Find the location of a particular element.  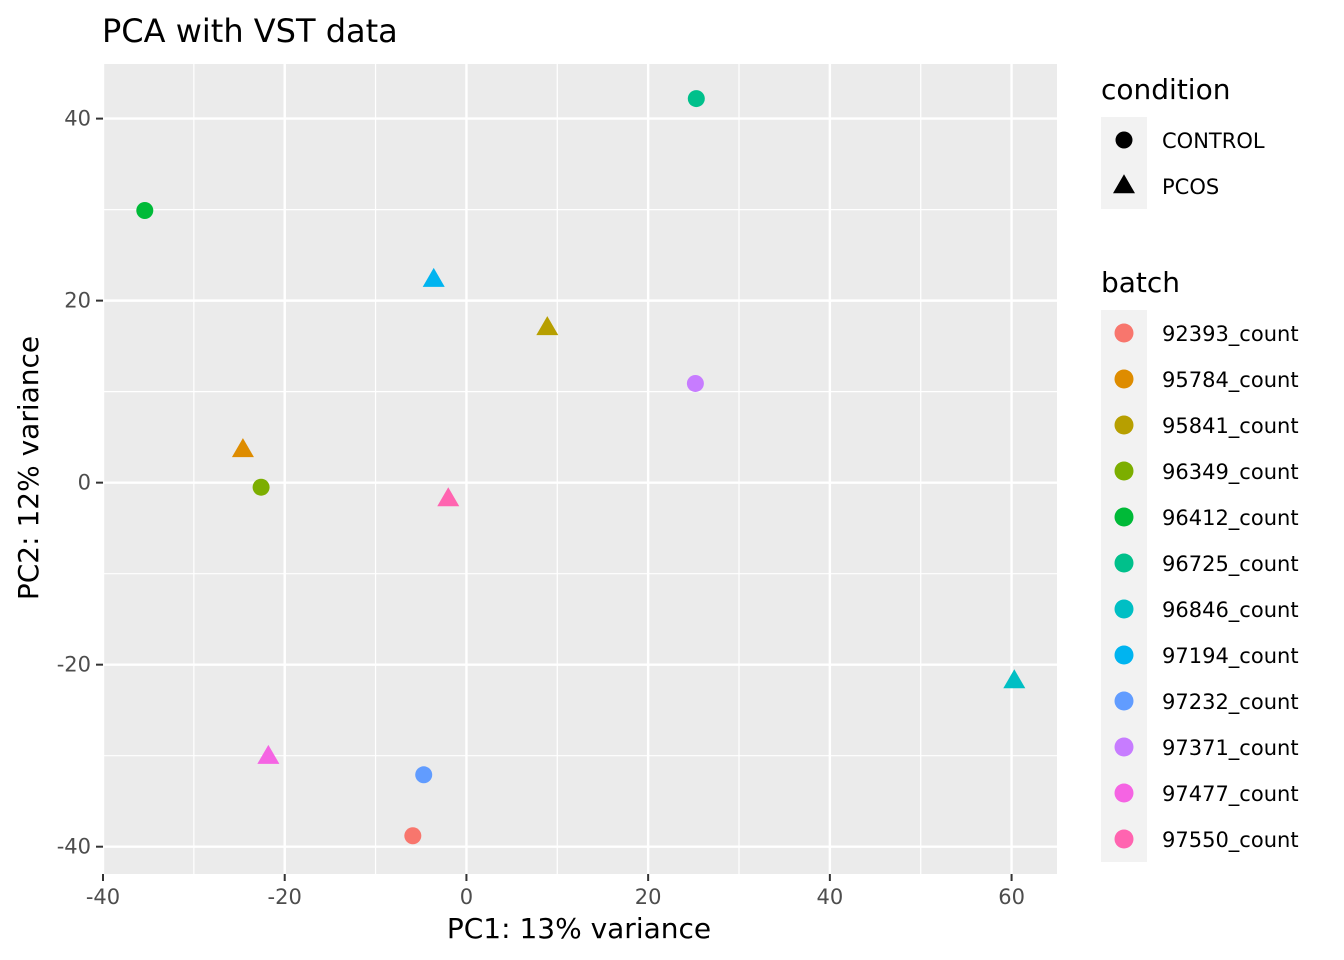

y-tick-label: -20 is located at coordinates (74, 665).